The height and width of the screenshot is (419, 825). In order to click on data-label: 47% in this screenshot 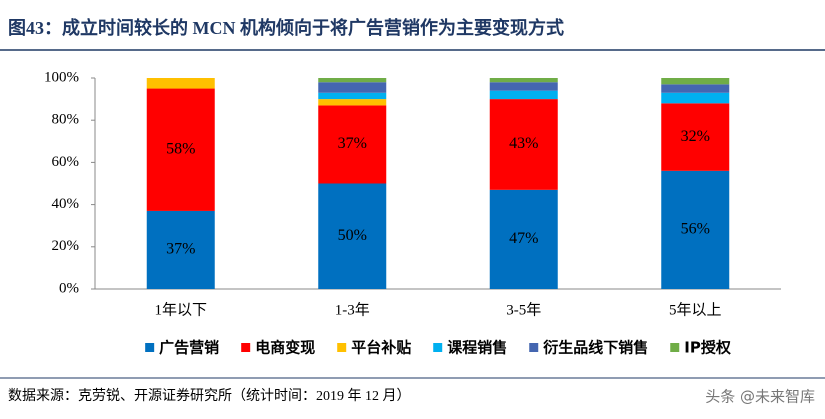, I will do `click(523, 238)`.